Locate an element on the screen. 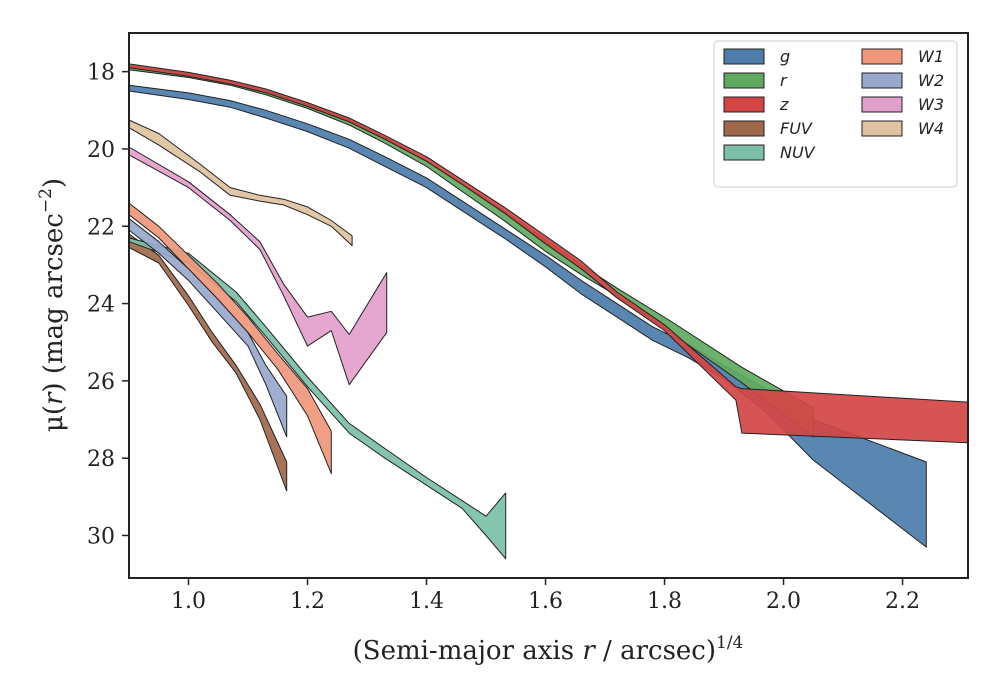 The image size is (1000, 700). legend-swatch-w2 is located at coordinates (882, 80).